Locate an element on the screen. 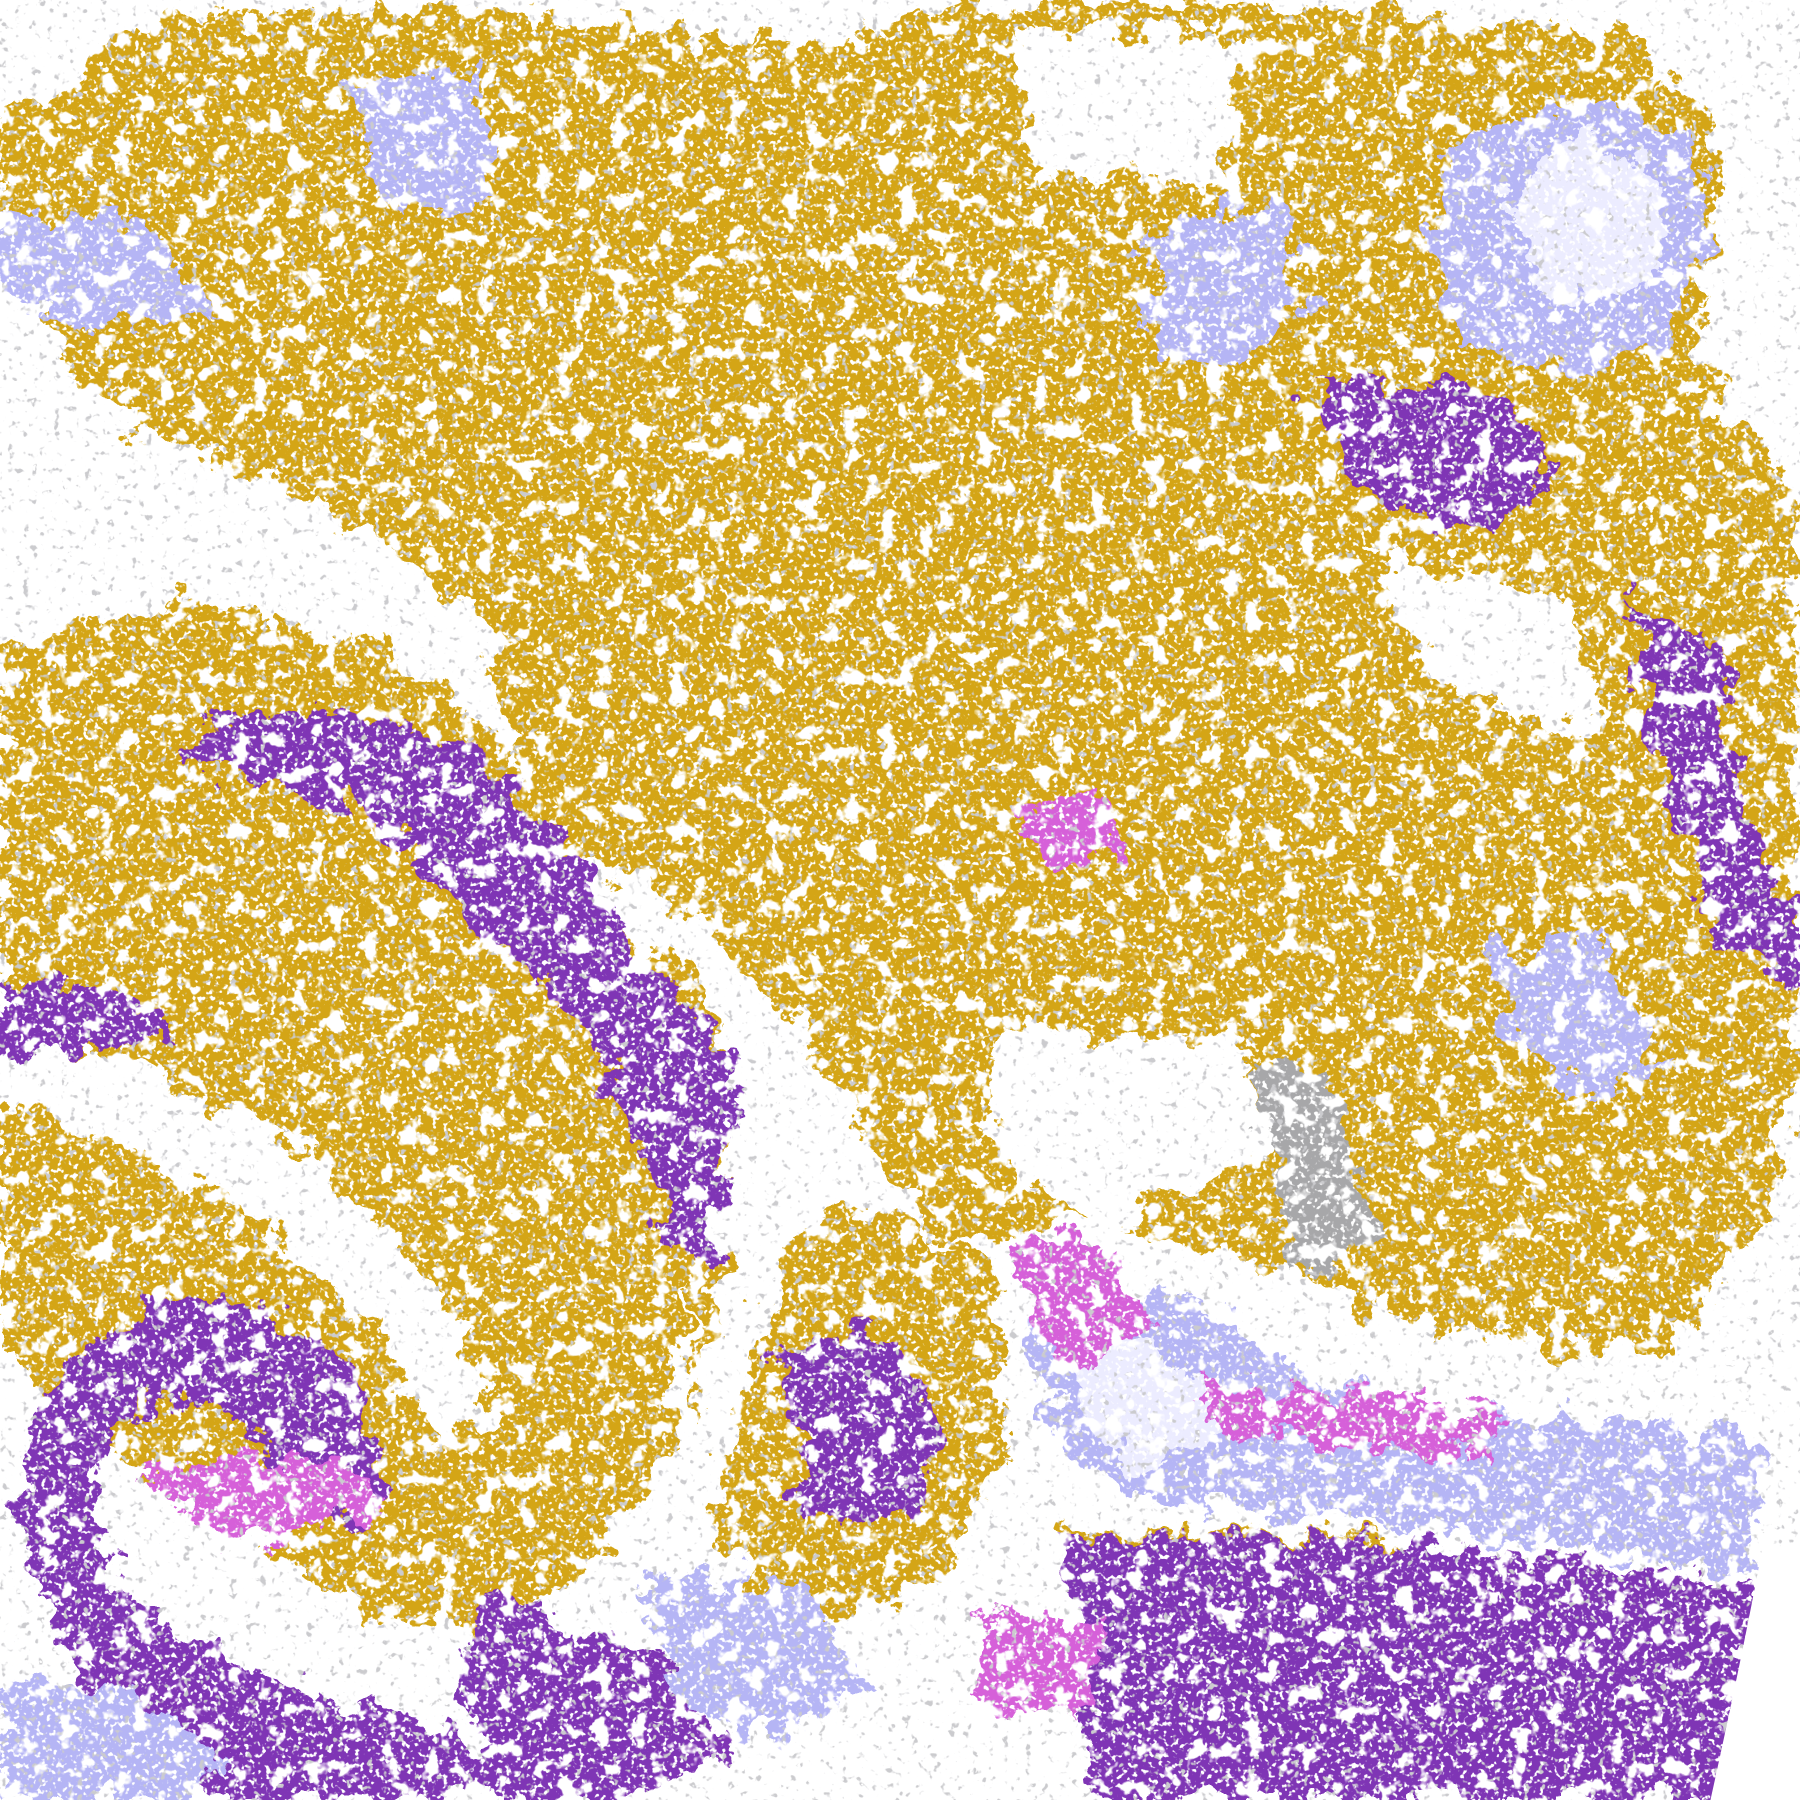 The width and height of the screenshot is (1800, 1800). outside-disk is located at coordinates (1755, 1674).